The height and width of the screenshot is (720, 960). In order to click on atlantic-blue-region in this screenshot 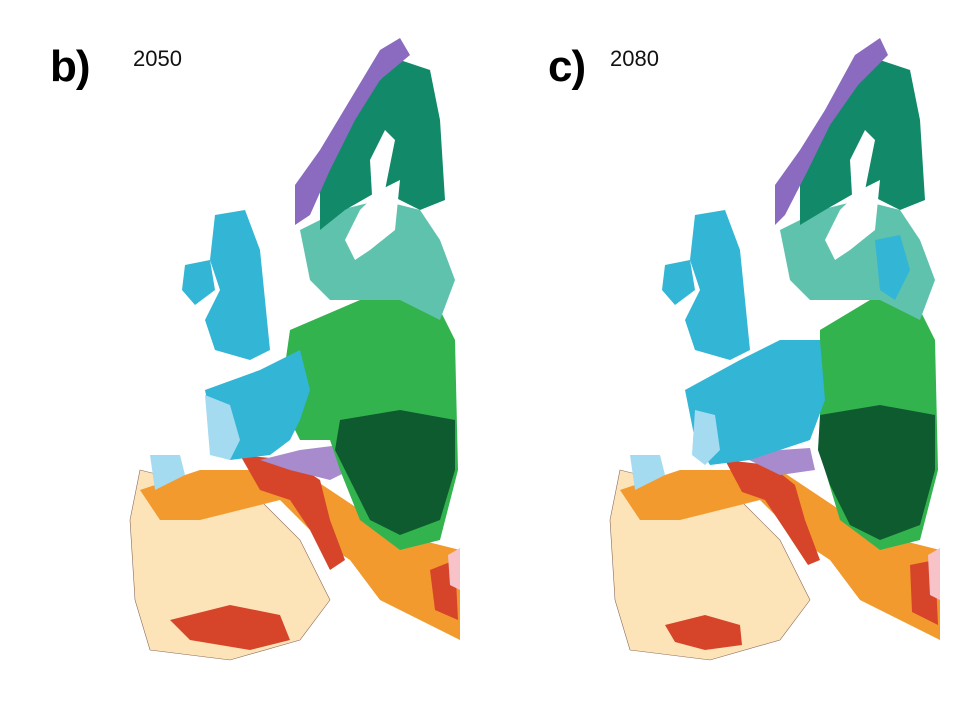, I will do `click(755, 402)`.